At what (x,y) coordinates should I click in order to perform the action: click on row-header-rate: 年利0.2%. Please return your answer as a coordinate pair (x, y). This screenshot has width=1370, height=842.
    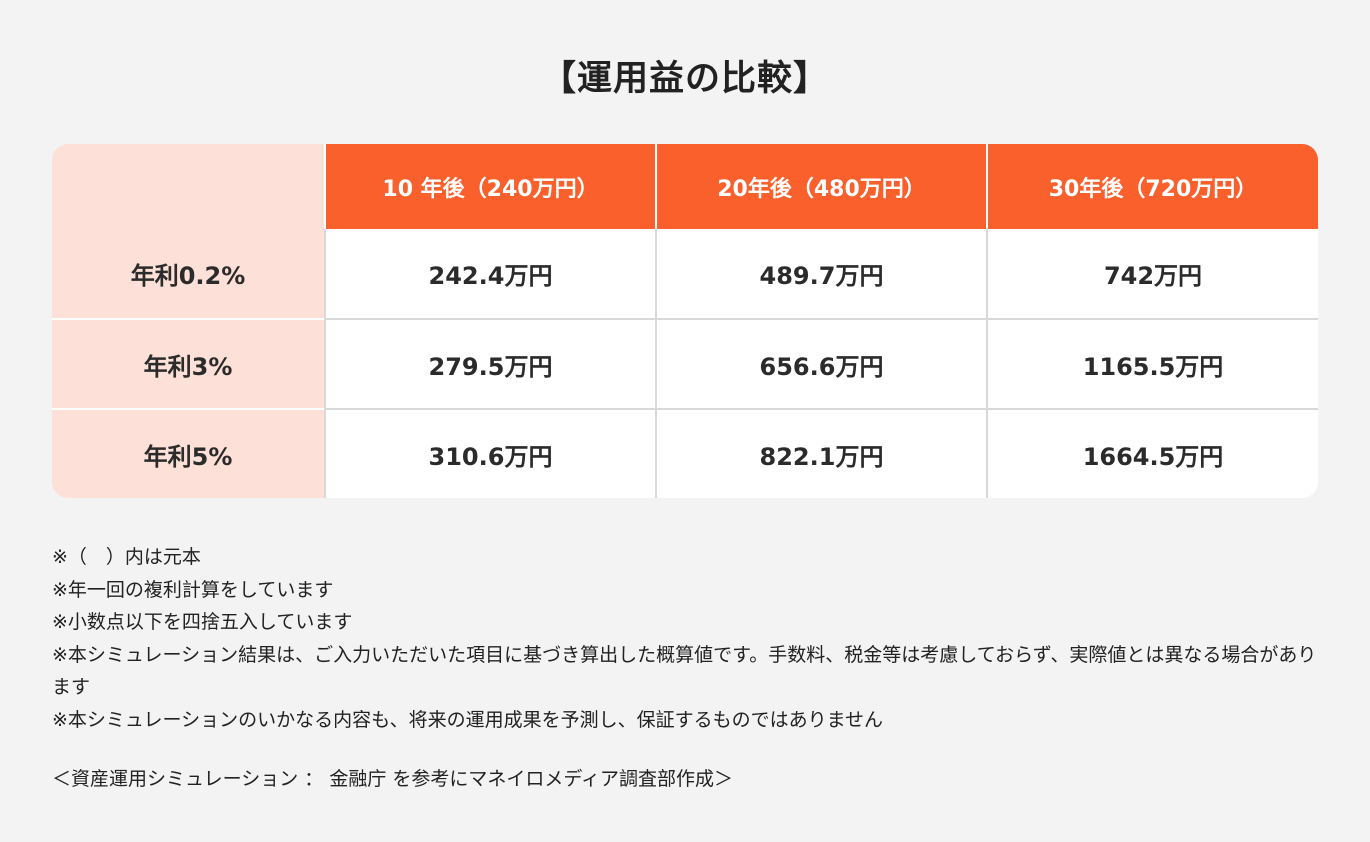
    Looking at the image, I should click on (188, 274).